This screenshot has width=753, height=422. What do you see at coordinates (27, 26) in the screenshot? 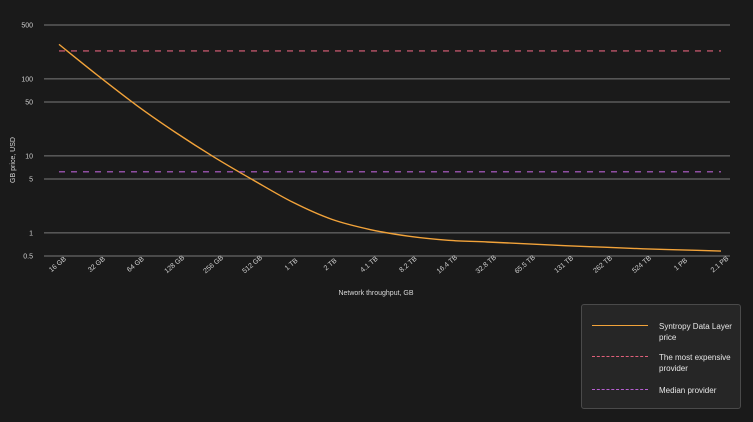
I see `y-tick-label: 500` at bounding box center [27, 26].